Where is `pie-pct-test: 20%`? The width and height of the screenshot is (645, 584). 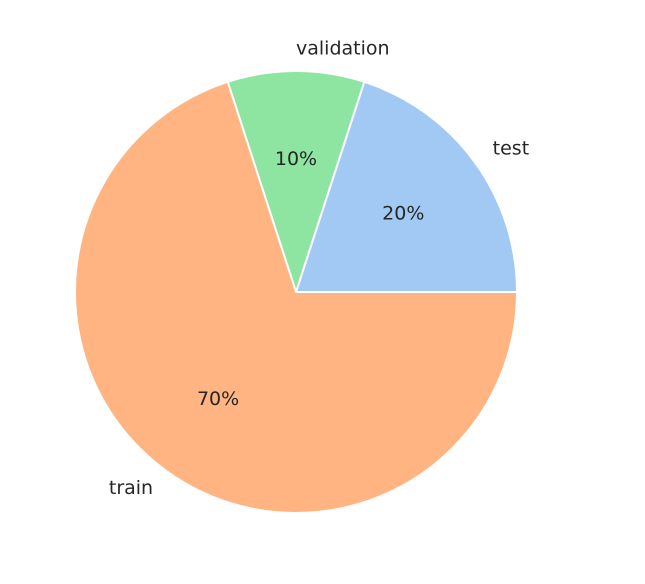 pie-pct-test: 20% is located at coordinates (403, 214).